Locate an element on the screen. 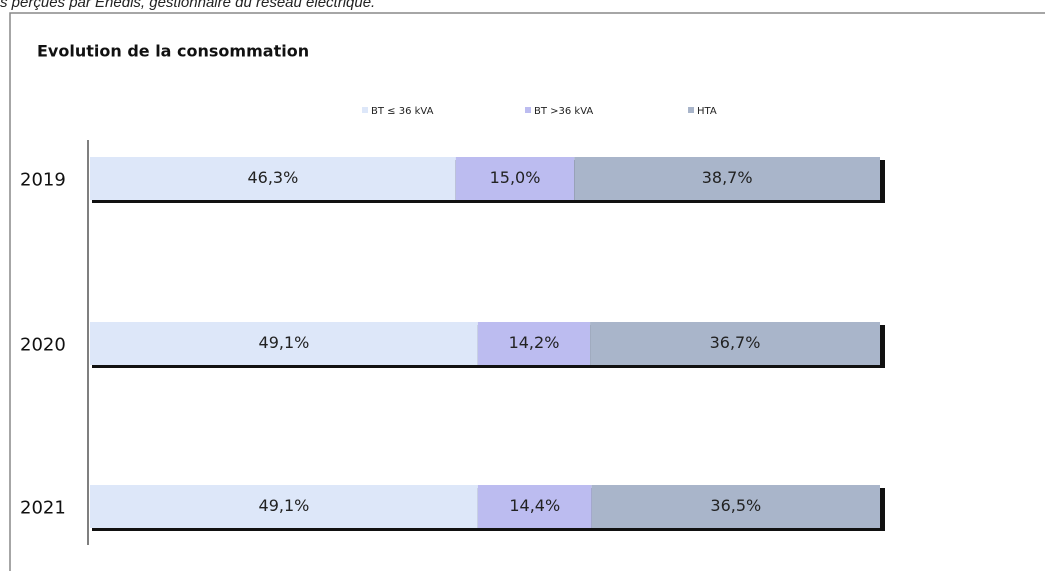 The width and height of the screenshot is (1045, 571). data-label: 38,7% is located at coordinates (727, 177).